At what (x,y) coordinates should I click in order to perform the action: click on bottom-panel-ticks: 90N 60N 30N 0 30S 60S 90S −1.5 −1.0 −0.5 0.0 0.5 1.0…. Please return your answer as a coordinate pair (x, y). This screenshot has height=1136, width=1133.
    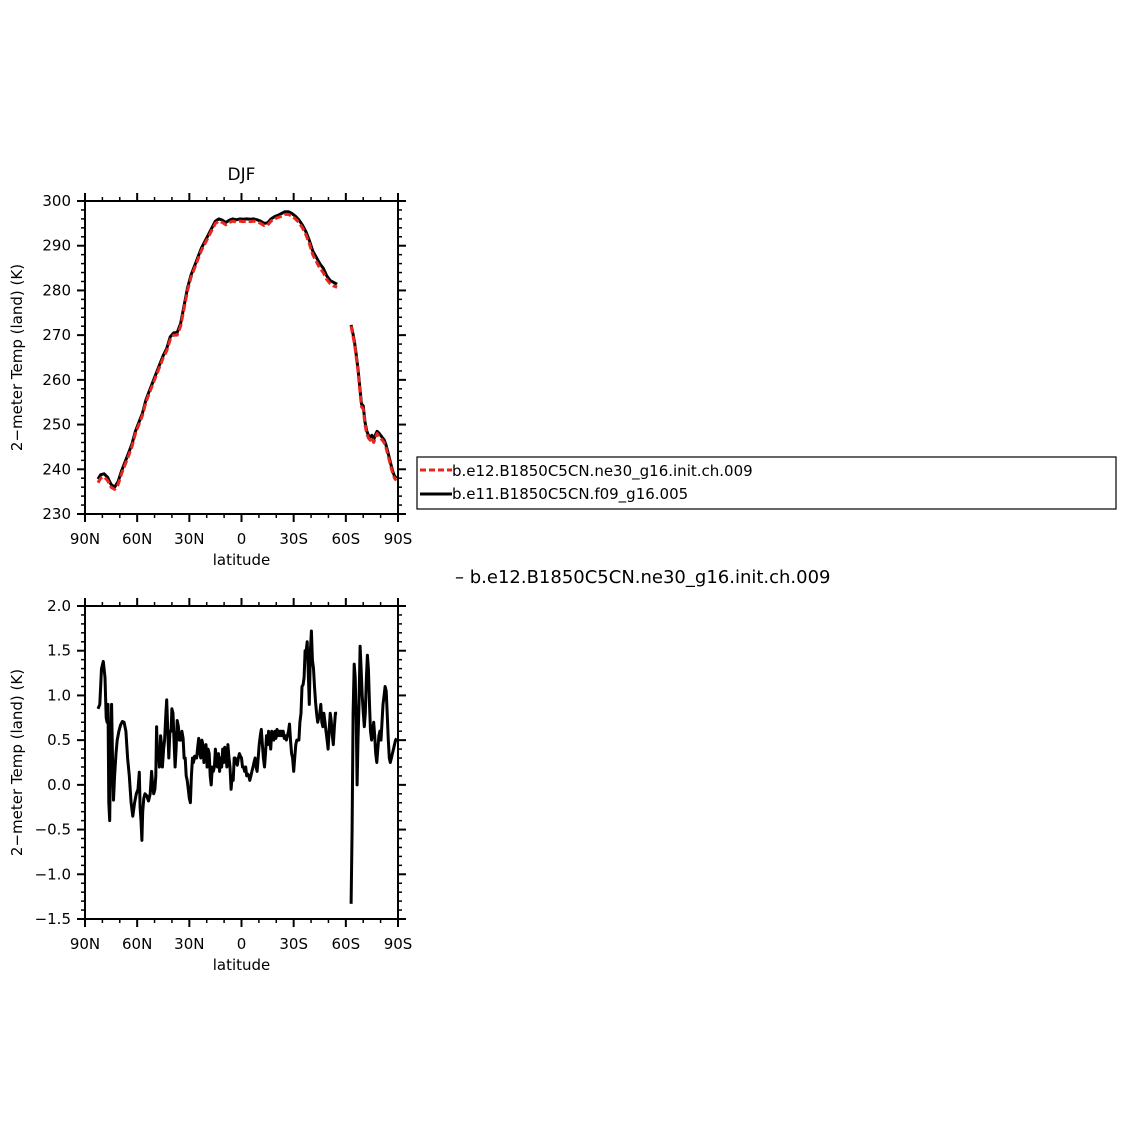
    Looking at the image, I should click on (224, 775).